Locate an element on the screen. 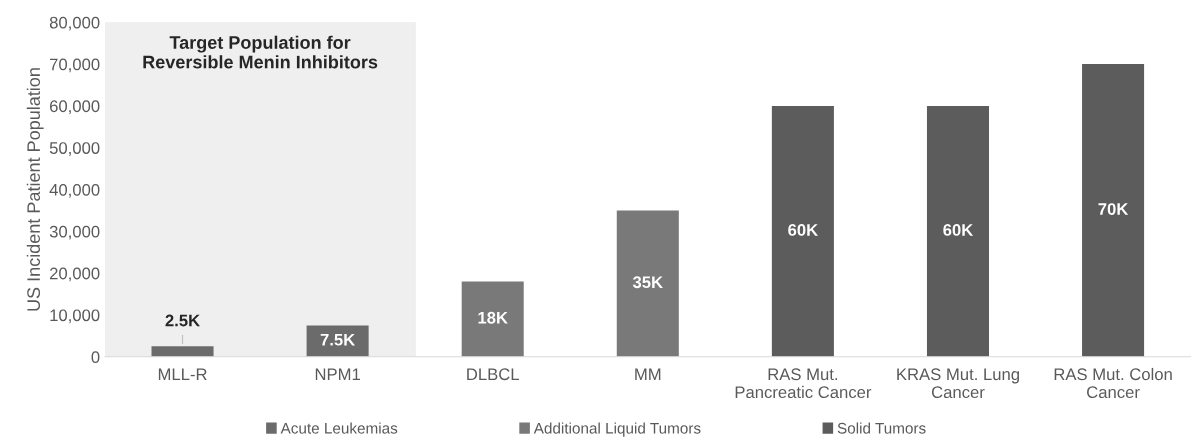  legend-label: Acute Leukemias is located at coordinates (339, 428).